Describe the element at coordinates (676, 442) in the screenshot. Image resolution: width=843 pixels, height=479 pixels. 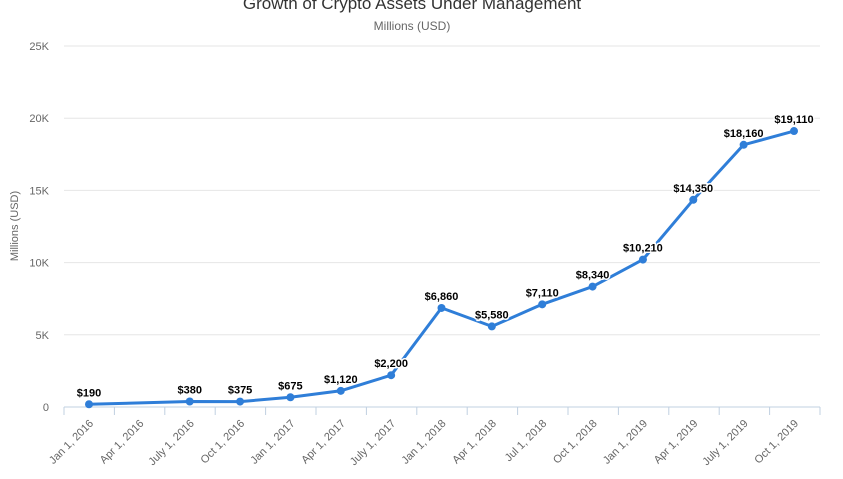
I see `x-tick-label: Apr 1, 2019` at that location.